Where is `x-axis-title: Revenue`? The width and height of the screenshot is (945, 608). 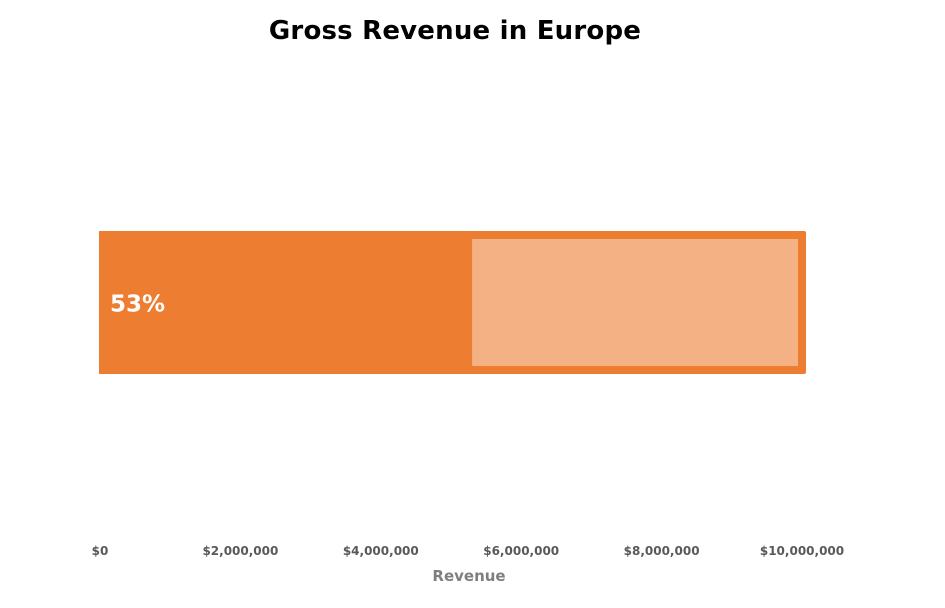
x-axis-title: Revenue is located at coordinates (468, 576).